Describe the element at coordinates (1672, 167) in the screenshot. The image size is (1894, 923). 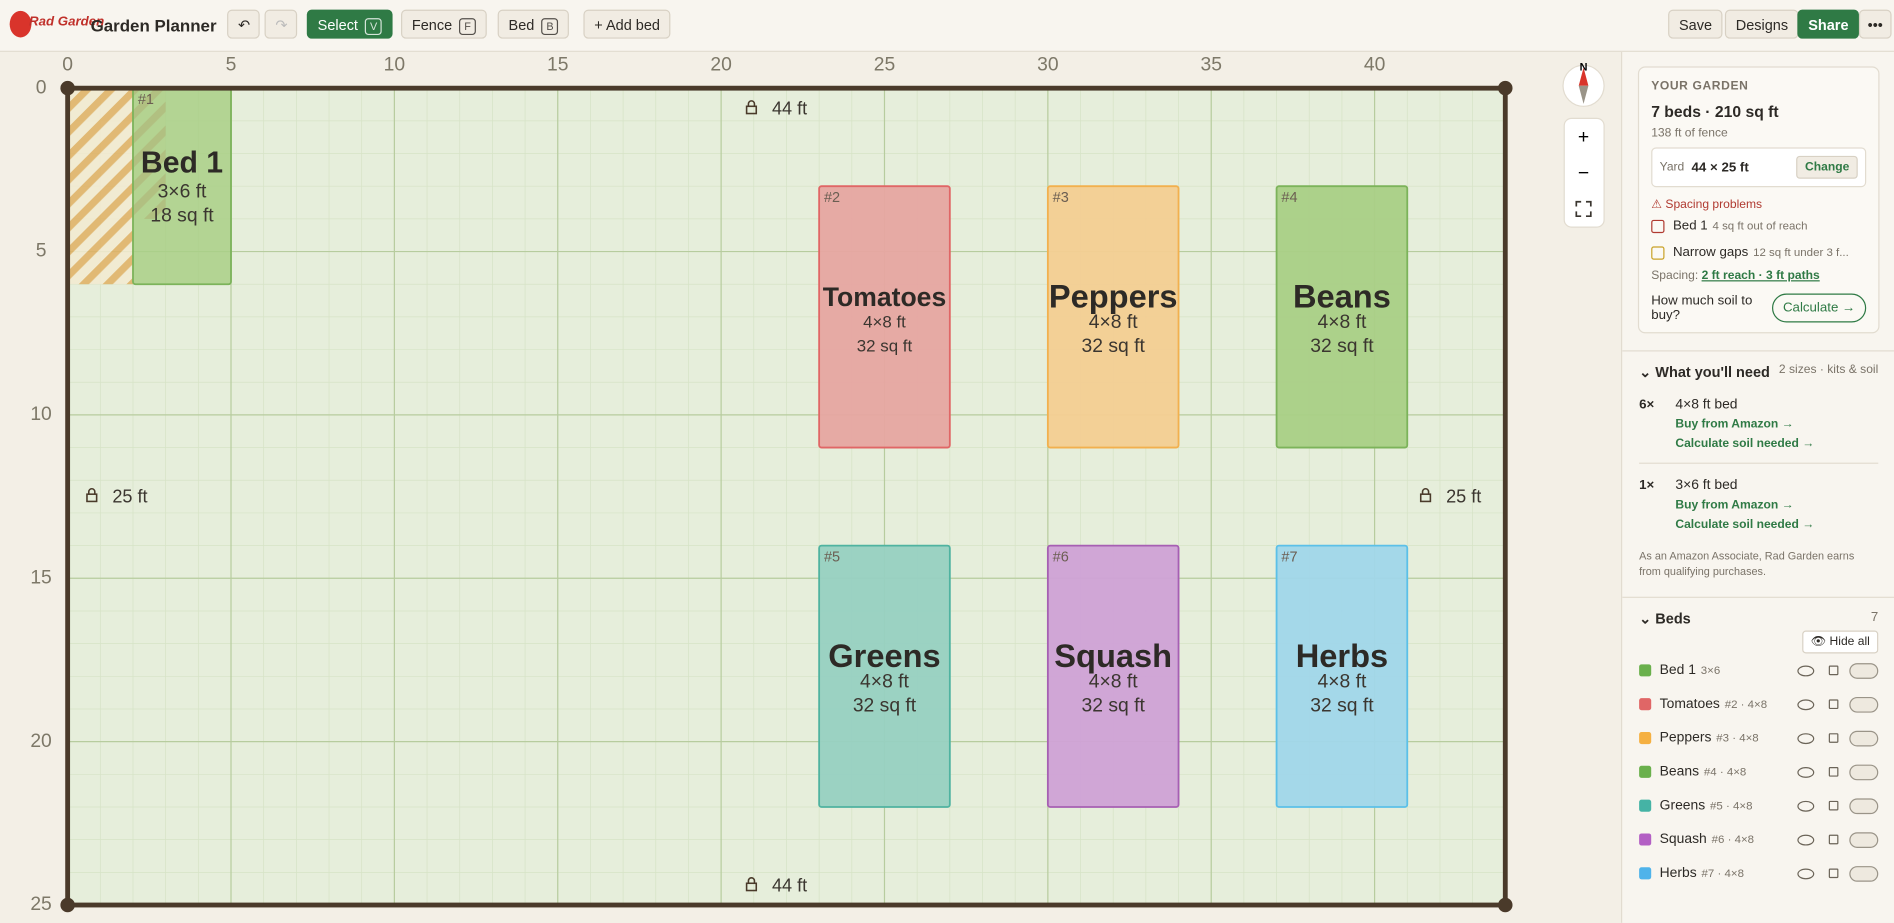
I see `yard-label: Yard` at that location.